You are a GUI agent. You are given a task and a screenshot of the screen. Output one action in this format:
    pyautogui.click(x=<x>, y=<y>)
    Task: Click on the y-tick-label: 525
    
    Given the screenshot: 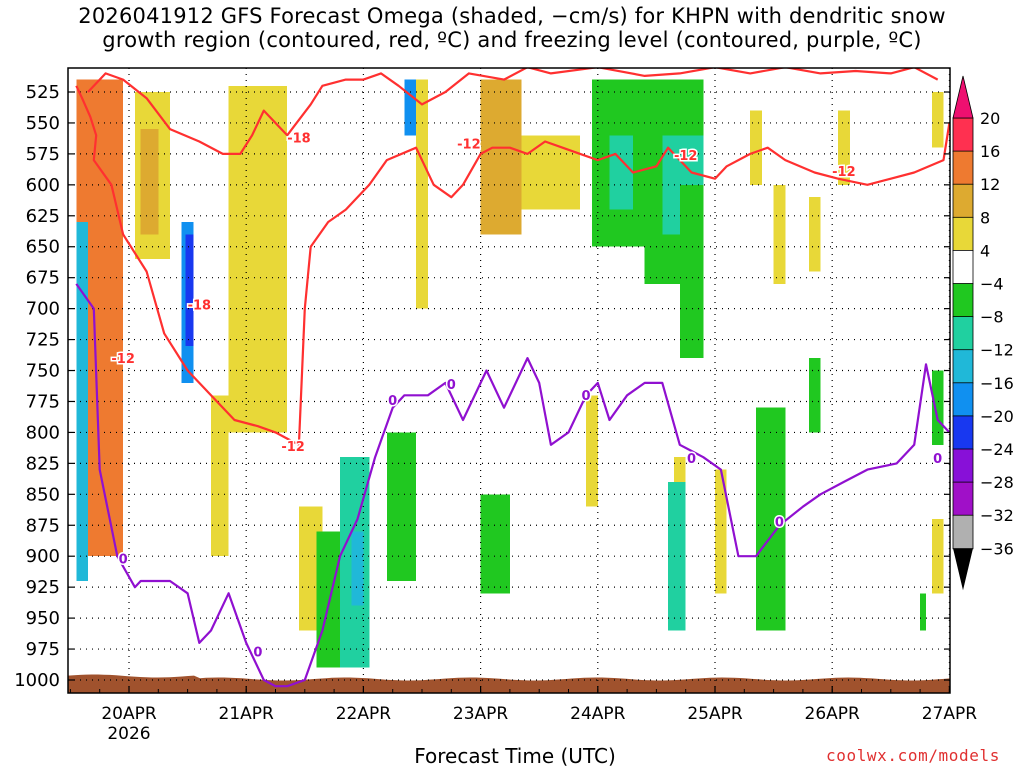 What is the action you would take?
    pyautogui.click(x=43, y=92)
    